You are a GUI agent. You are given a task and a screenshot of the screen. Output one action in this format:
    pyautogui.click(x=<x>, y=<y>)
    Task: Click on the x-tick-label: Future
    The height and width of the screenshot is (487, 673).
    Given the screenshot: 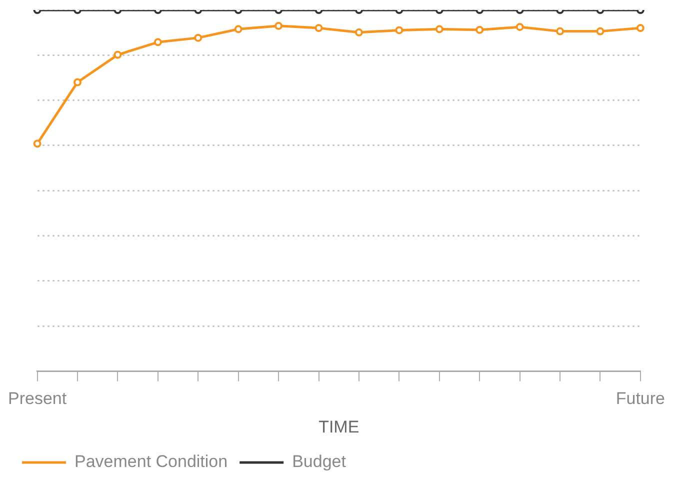 What is the action you would take?
    pyautogui.click(x=641, y=398)
    